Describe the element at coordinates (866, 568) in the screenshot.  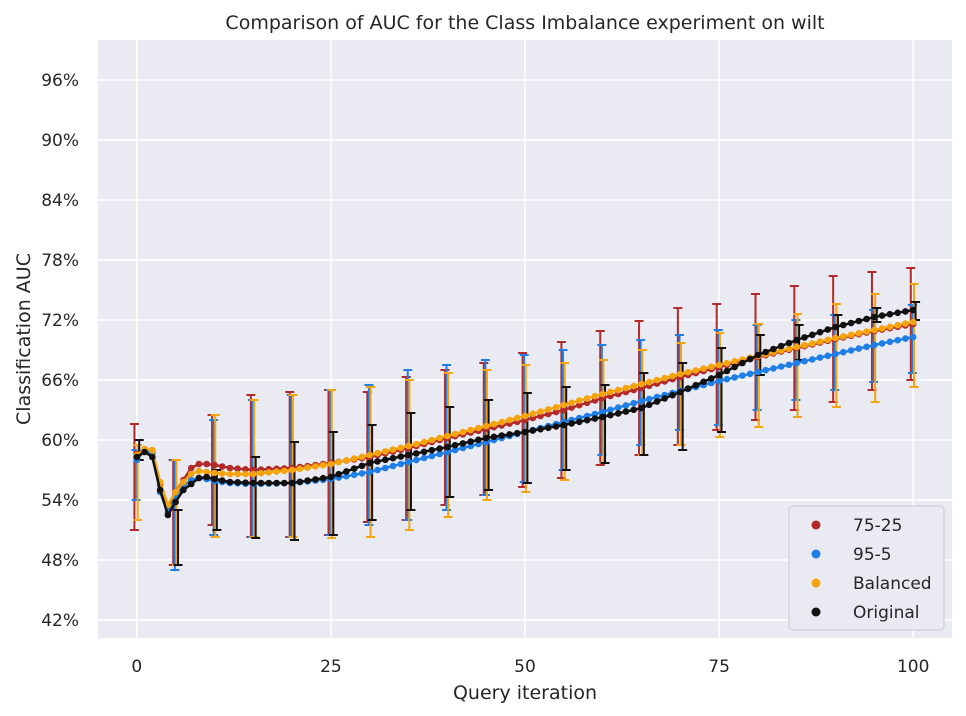
I see `legend-box` at that location.